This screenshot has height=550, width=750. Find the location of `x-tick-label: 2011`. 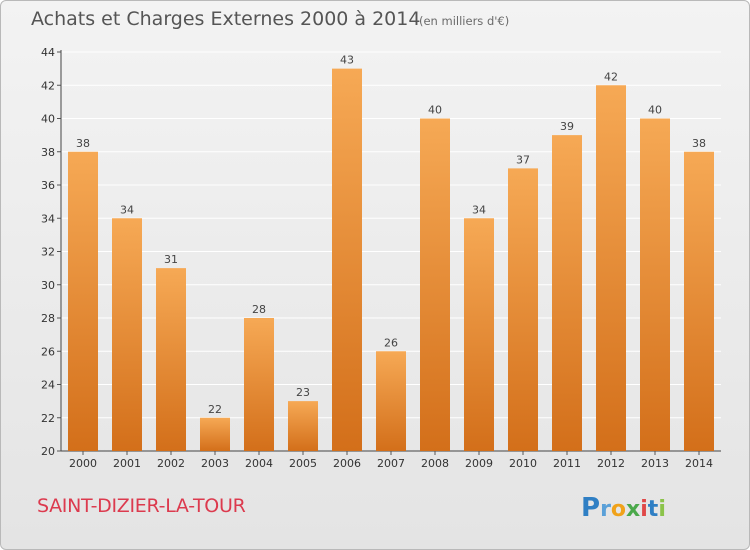

x-tick-label: 2011 is located at coordinates (567, 463).